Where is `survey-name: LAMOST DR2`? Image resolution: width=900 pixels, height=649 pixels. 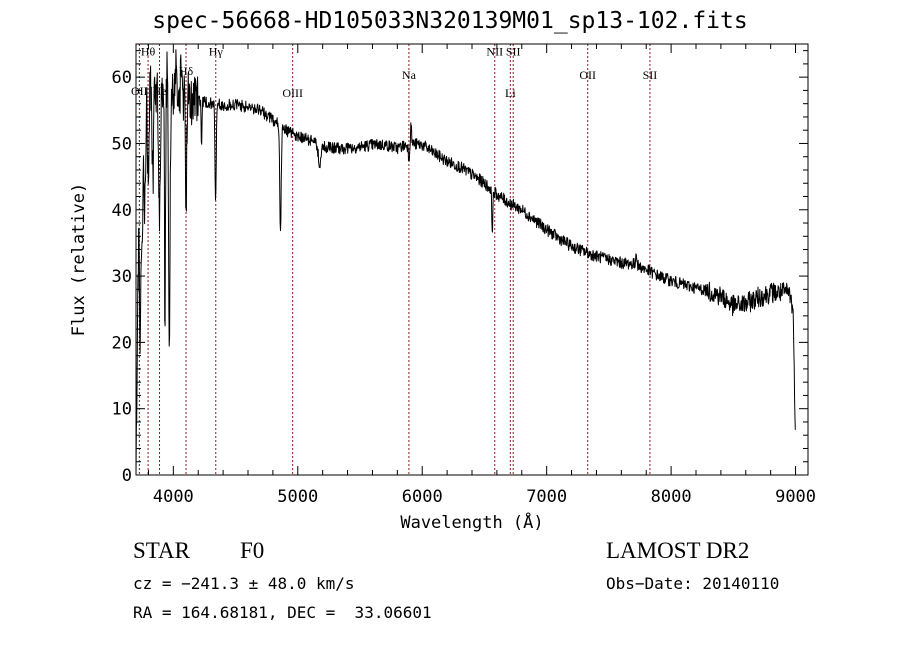
survey-name: LAMOST DR2 is located at coordinates (678, 550).